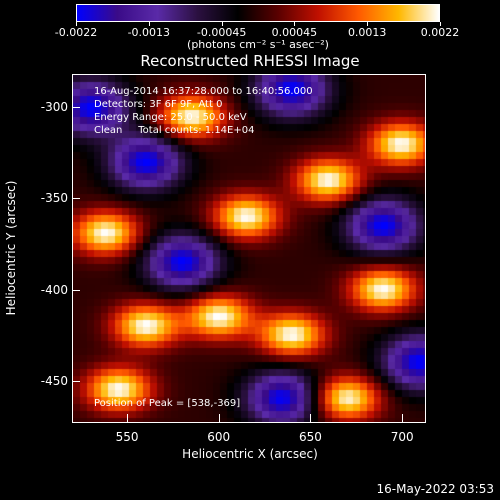 The image size is (500, 500). Describe the element at coordinates (203, 91) in the screenshot. I see `info-time-range: 16-Aug-2014 16:37:28.000 to 16:40:56.000` at that location.